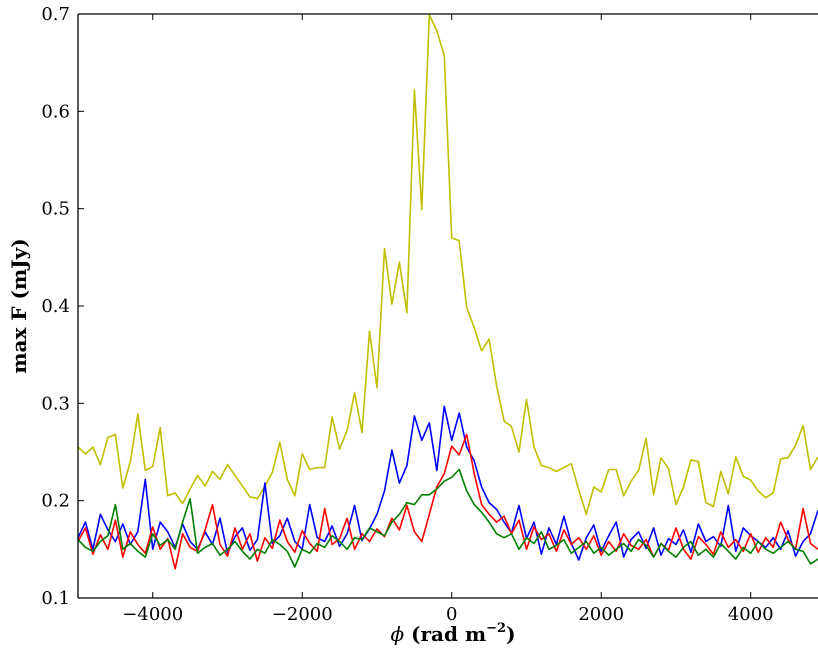 The width and height of the screenshot is (818, 652). What do you see at coordinates (55, 501) in the screenshot?
I see `y-tick-label: 0.2` at bounding box center [55, 501].